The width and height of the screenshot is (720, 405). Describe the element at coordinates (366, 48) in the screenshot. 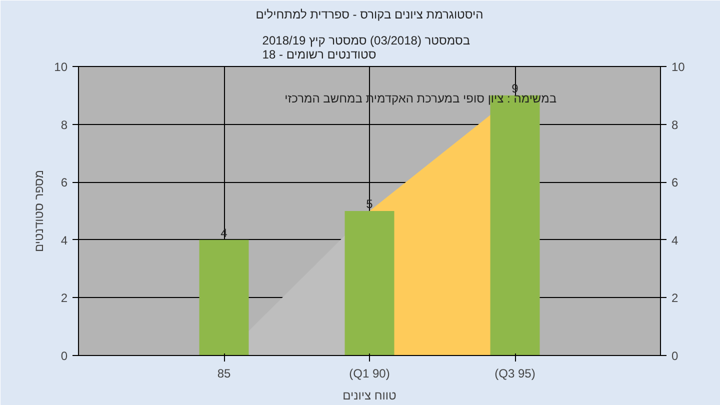

I see `chart-subtitle: בסמסטר (03/2018) סמסטר קיץ 2018/19 סטודנטים רשומים - 18` at that location.